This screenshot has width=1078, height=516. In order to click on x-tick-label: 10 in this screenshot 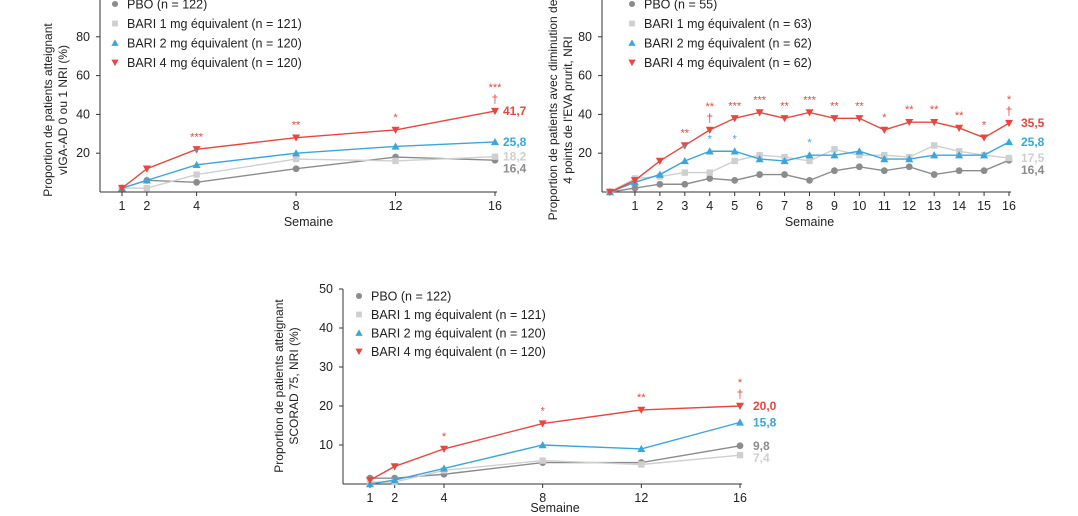, I will do `click(859, 206)`.